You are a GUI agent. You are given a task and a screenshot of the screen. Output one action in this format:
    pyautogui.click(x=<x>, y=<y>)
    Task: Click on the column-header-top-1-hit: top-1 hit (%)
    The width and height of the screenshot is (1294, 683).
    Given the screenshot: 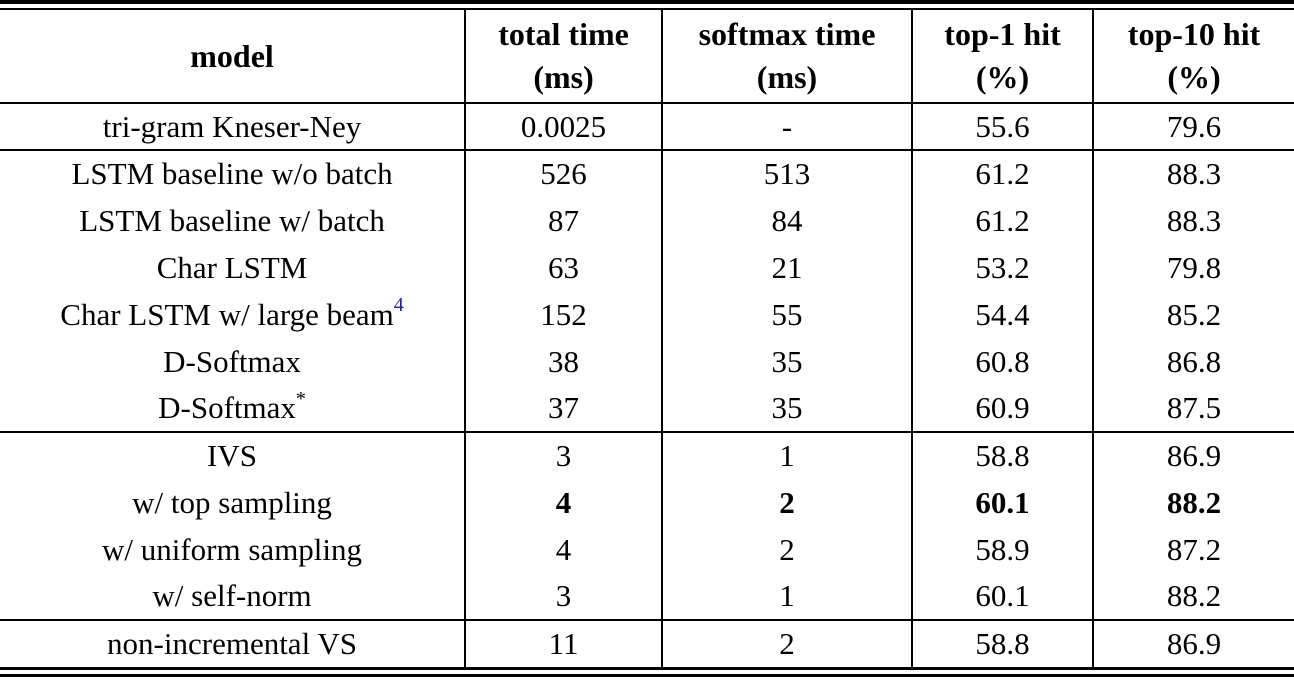 What is the action you would take?
    pyautogui.click(x=1002, y=56)
    